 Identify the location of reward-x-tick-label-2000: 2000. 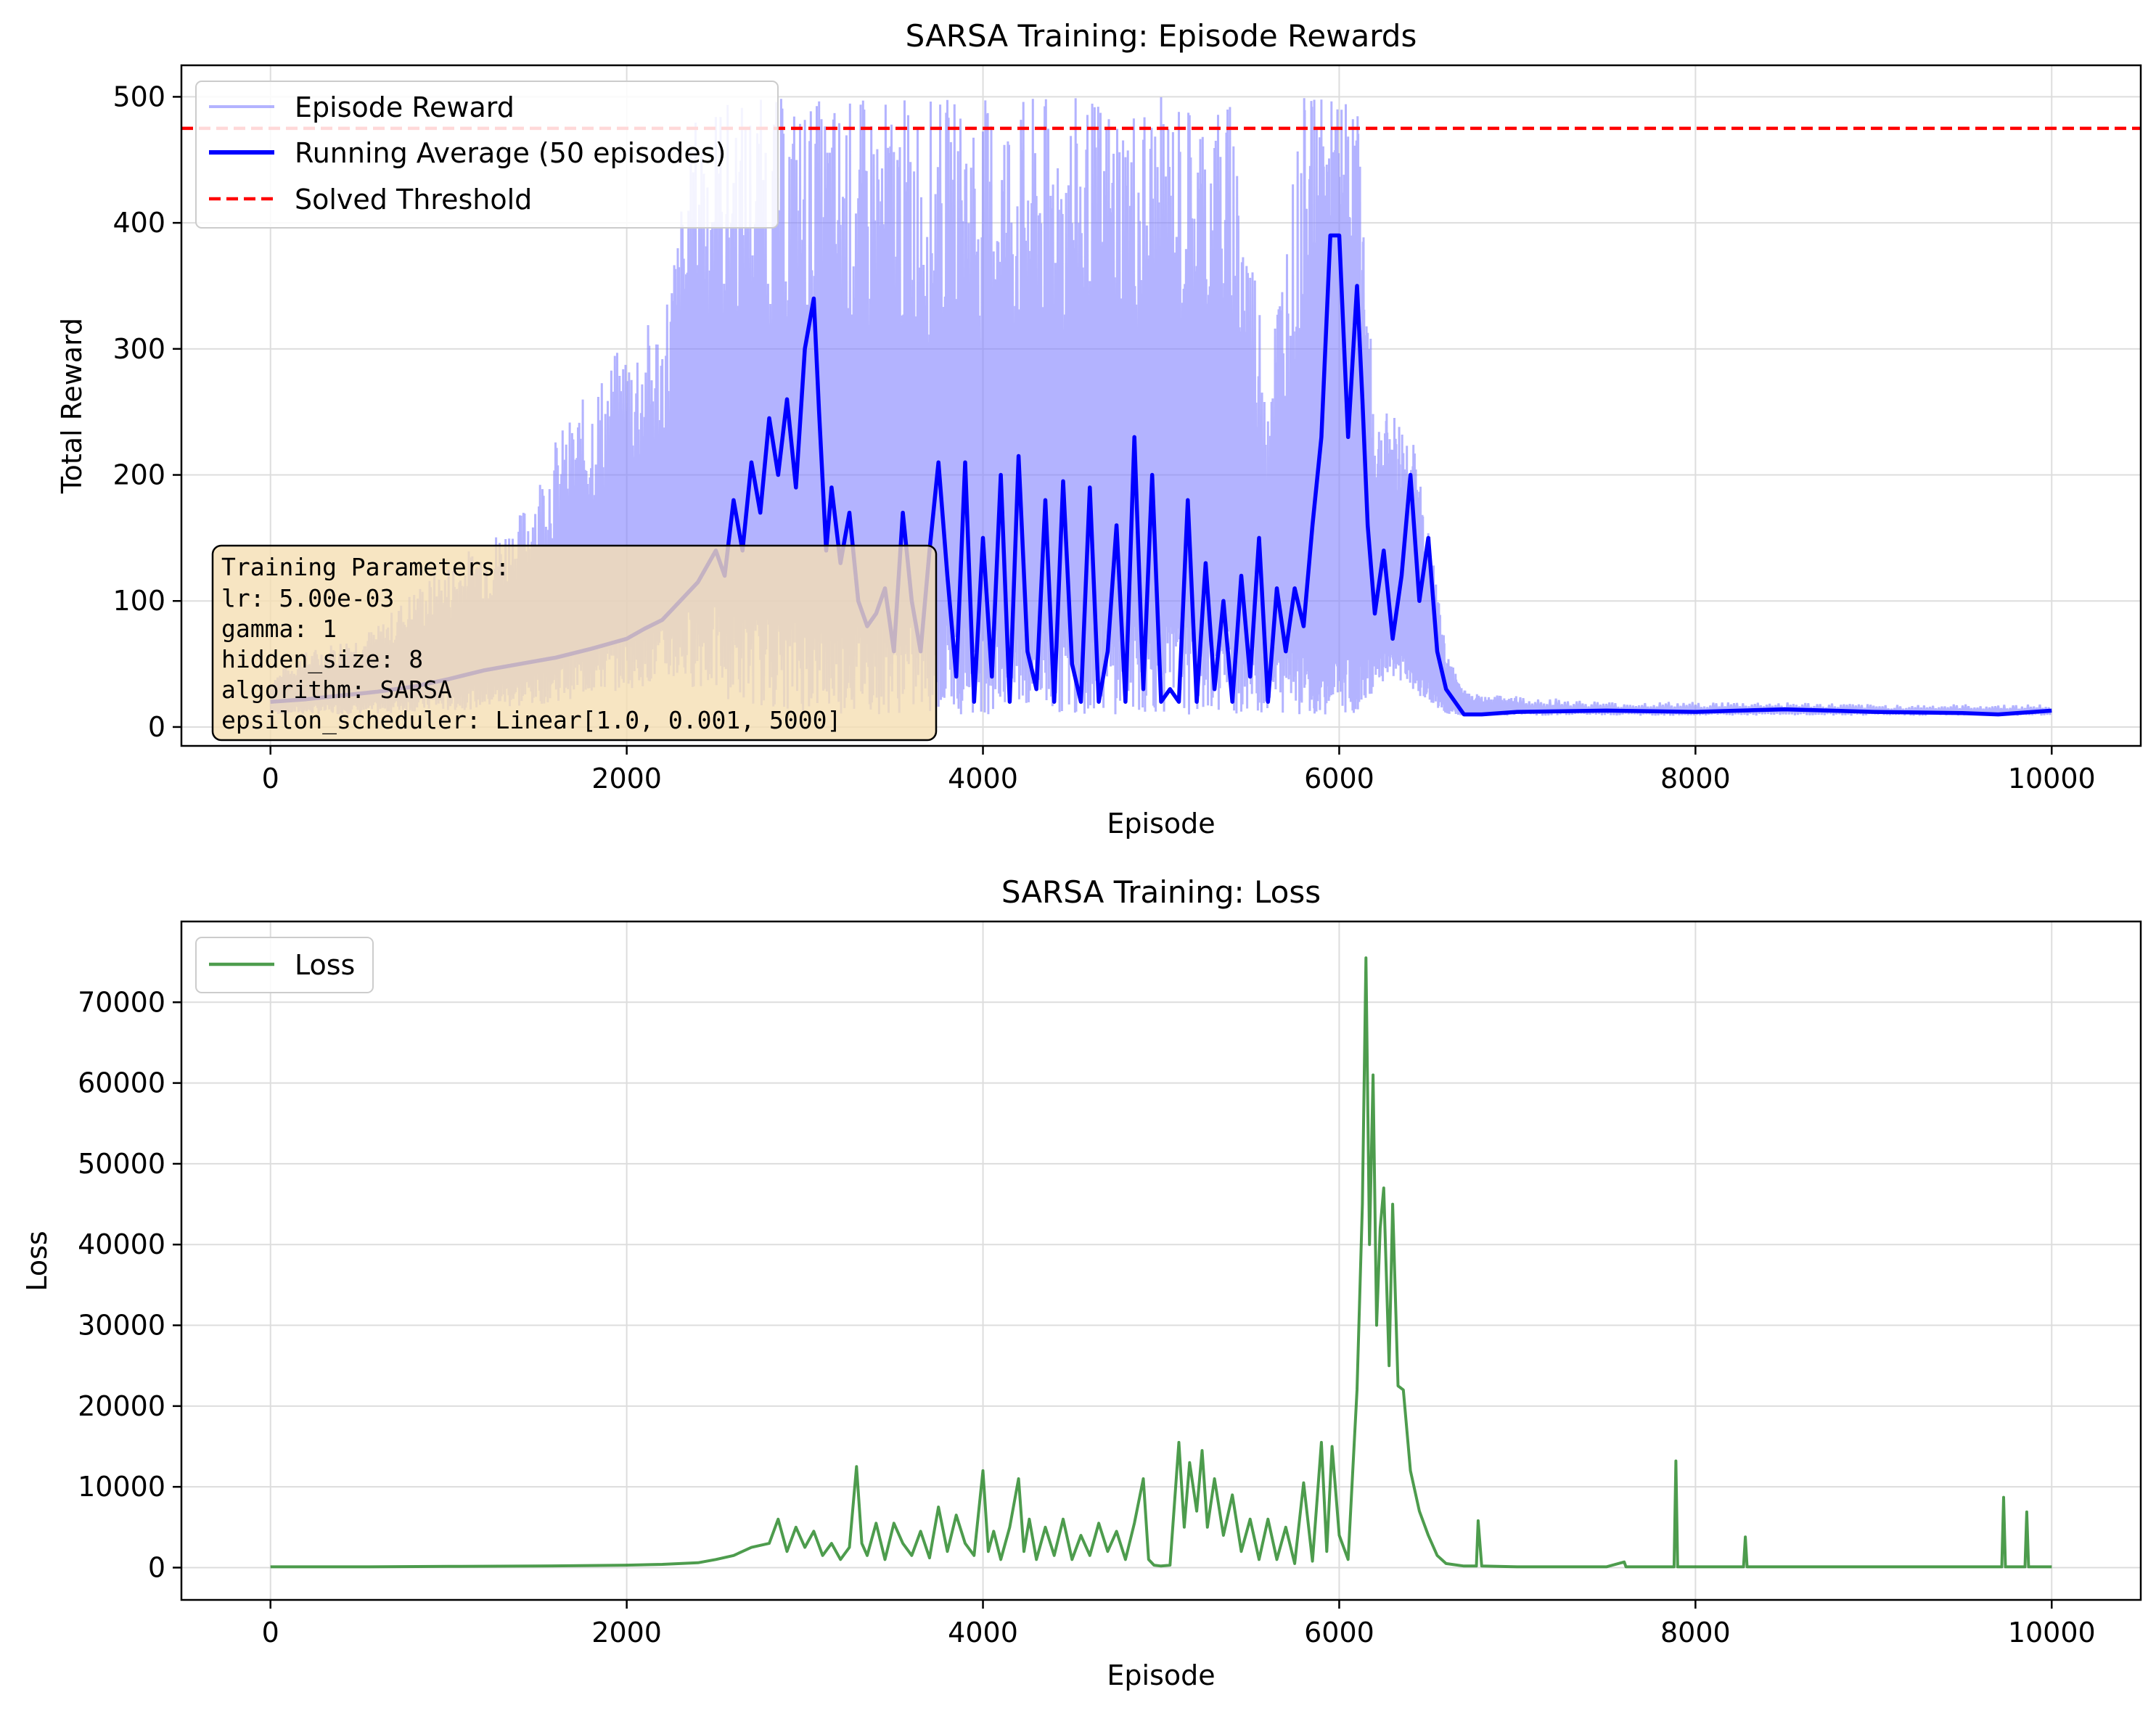
(626, 779).